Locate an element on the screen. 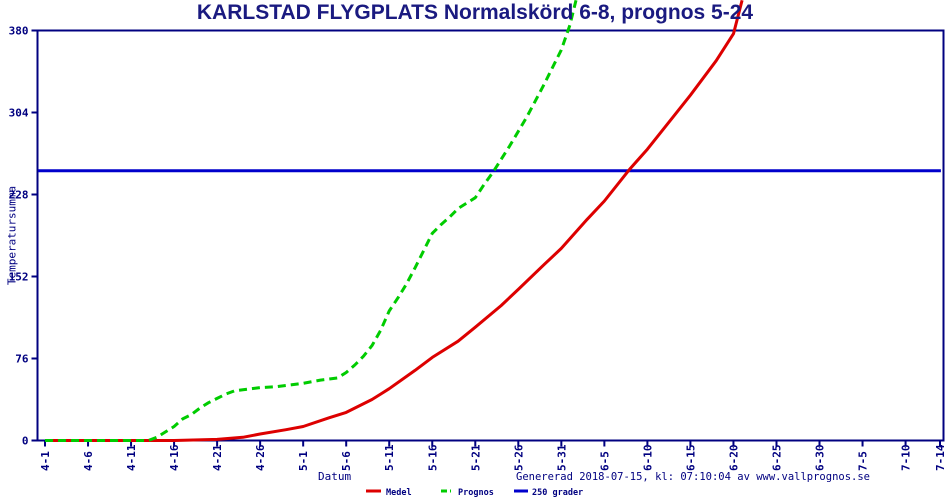 The image size is (950, 500). y-tick-label: 152 is located at coordinates (19, 277).